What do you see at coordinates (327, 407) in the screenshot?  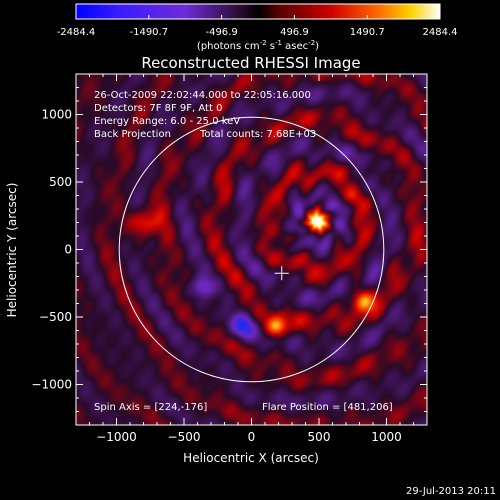 I see `info-flare-position: Flare Position = [481,206]` at bounding box center [327, 407].